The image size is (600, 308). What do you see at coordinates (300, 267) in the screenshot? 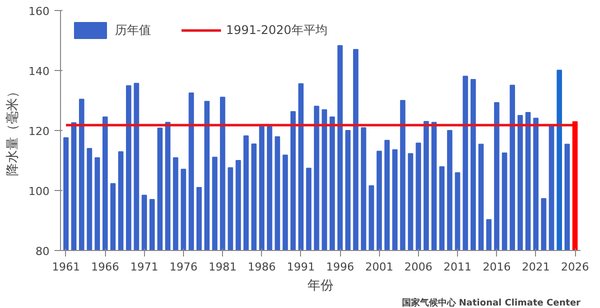
I see `x-tick-label: 1991` at bounding box center [300, 267].